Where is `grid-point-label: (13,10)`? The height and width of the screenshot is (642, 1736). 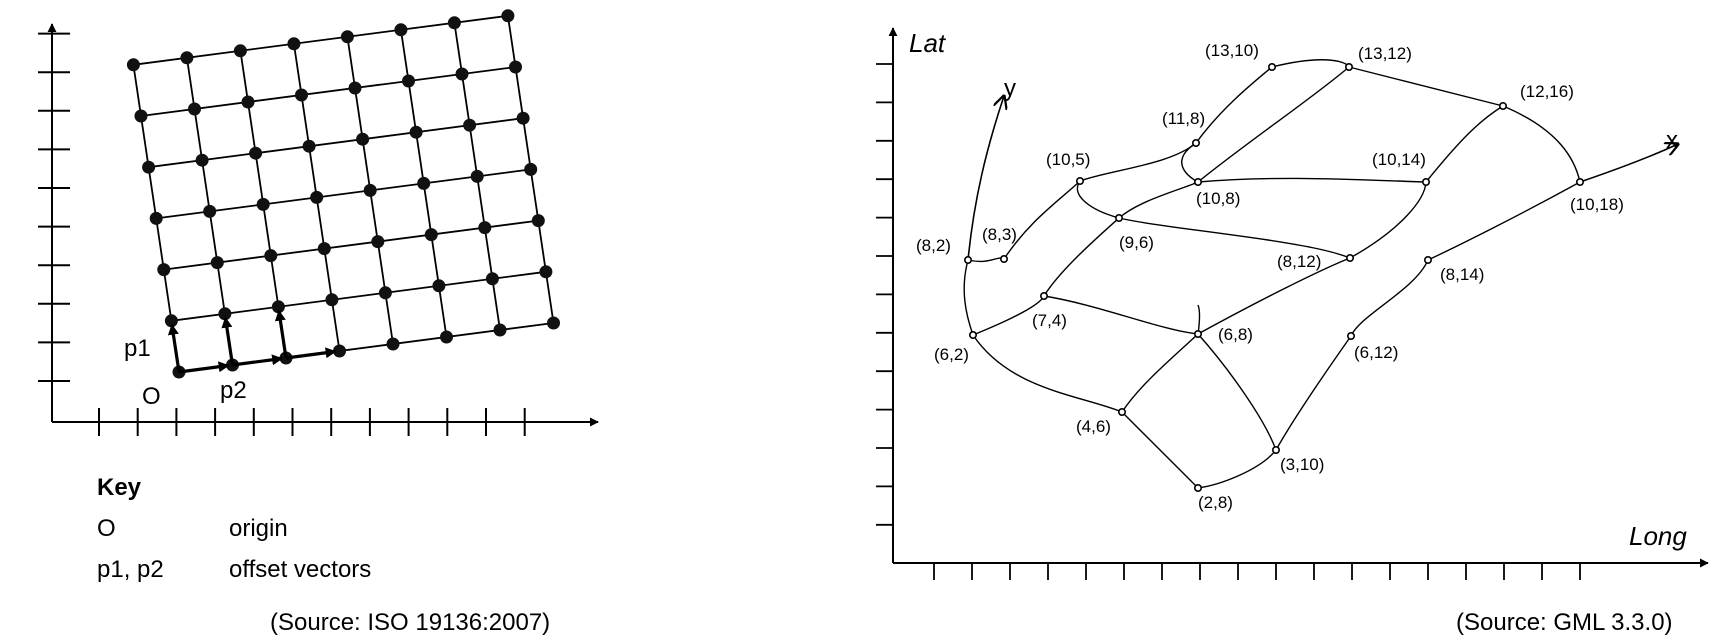 grid-point-label: (13,10) is located at coordinates (1232, 50).